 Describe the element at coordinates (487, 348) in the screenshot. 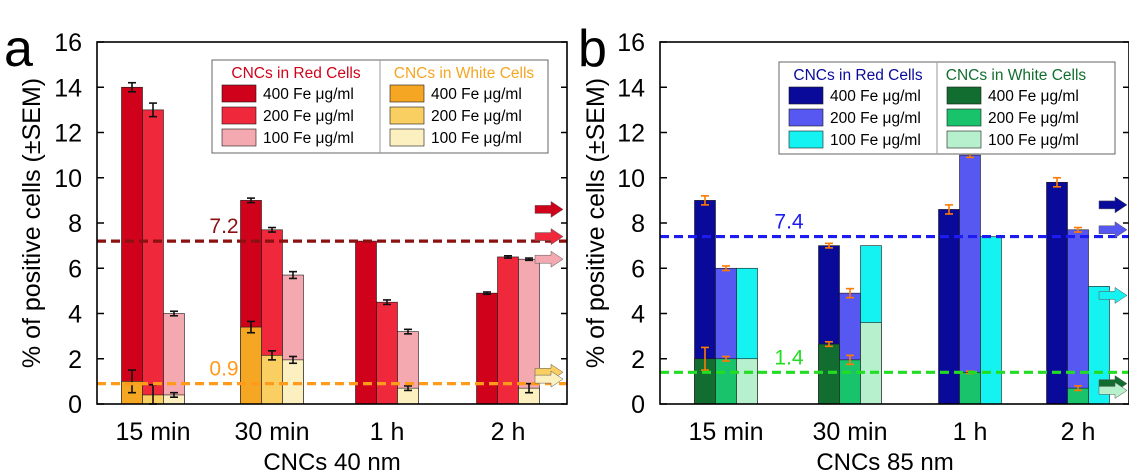

I see `bar-a-s0-c3` at that location.